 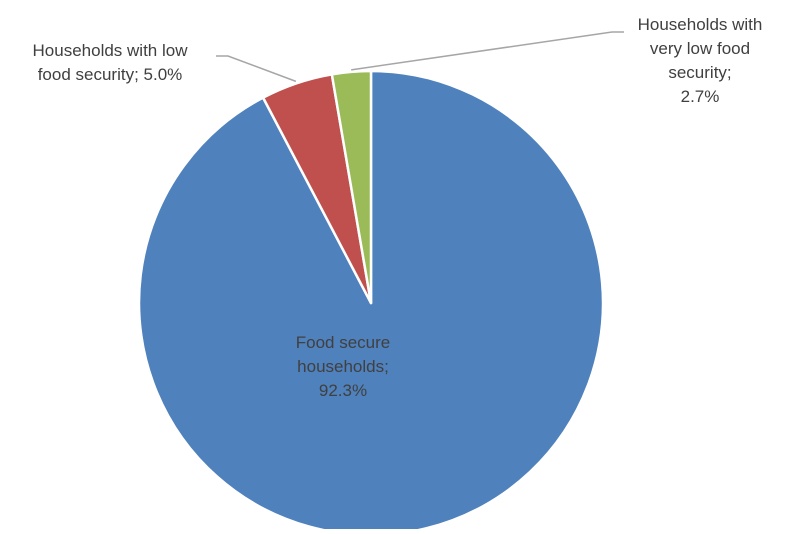 I want to click on data-label-line: very low food, so click(x=700, y=48).